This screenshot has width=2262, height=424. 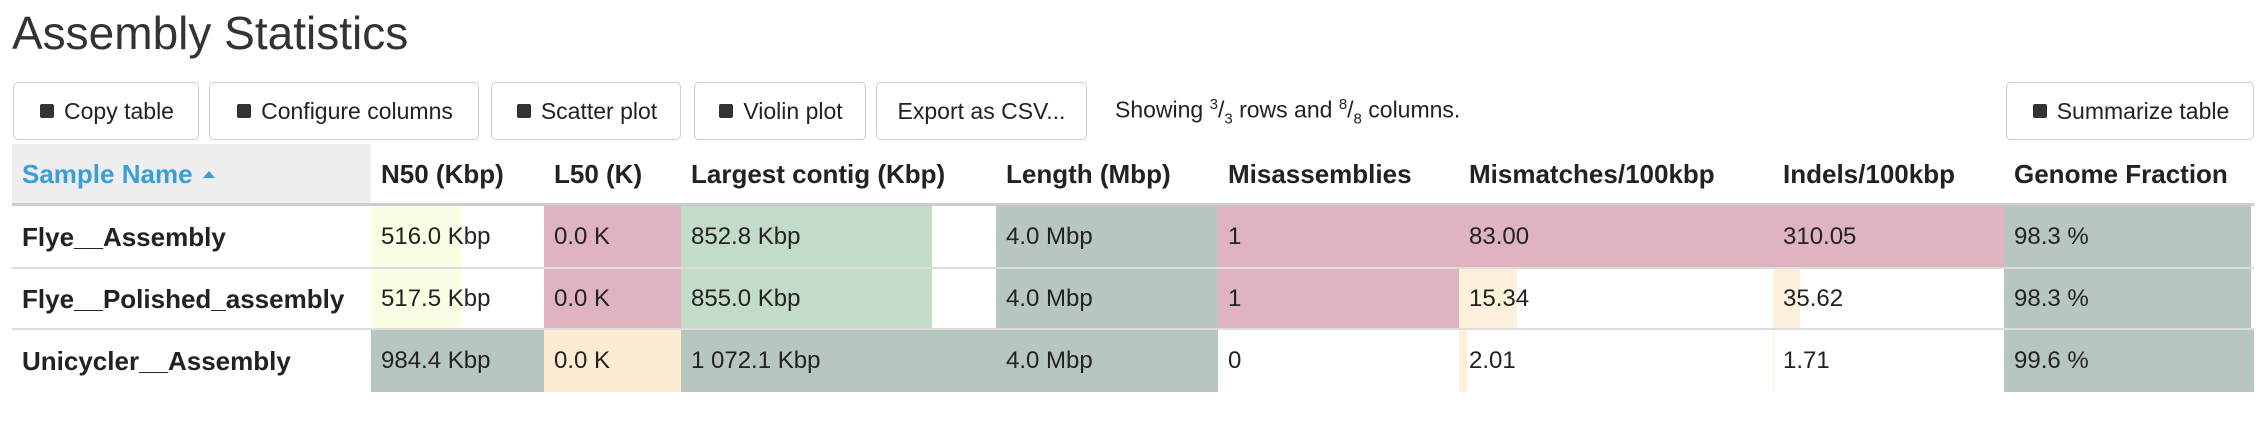 I want to click on row-rule, so click(x=1133, y=268).